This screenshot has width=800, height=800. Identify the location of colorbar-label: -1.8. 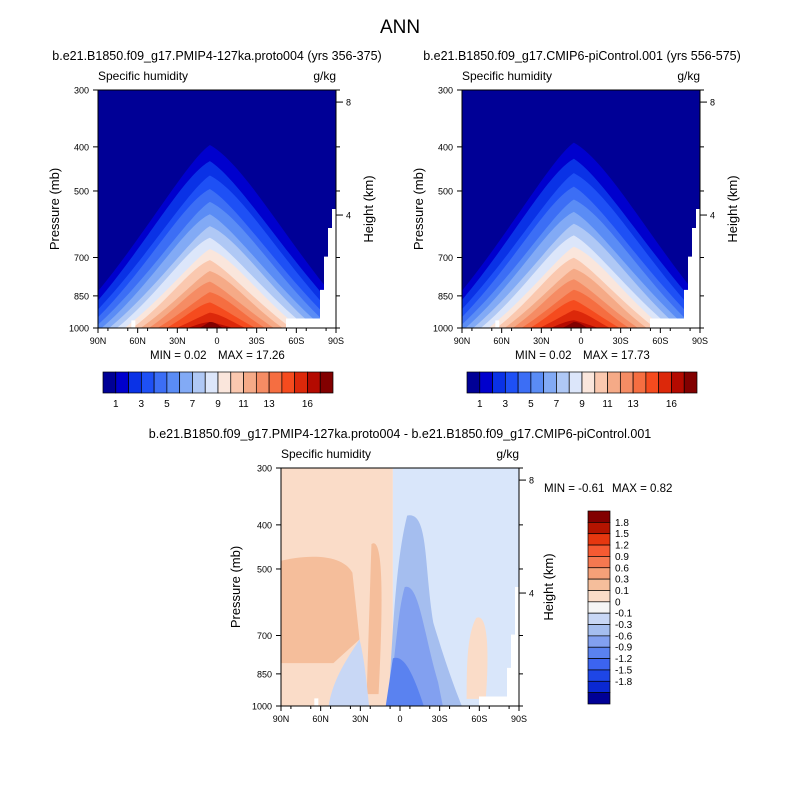
(624, 682).